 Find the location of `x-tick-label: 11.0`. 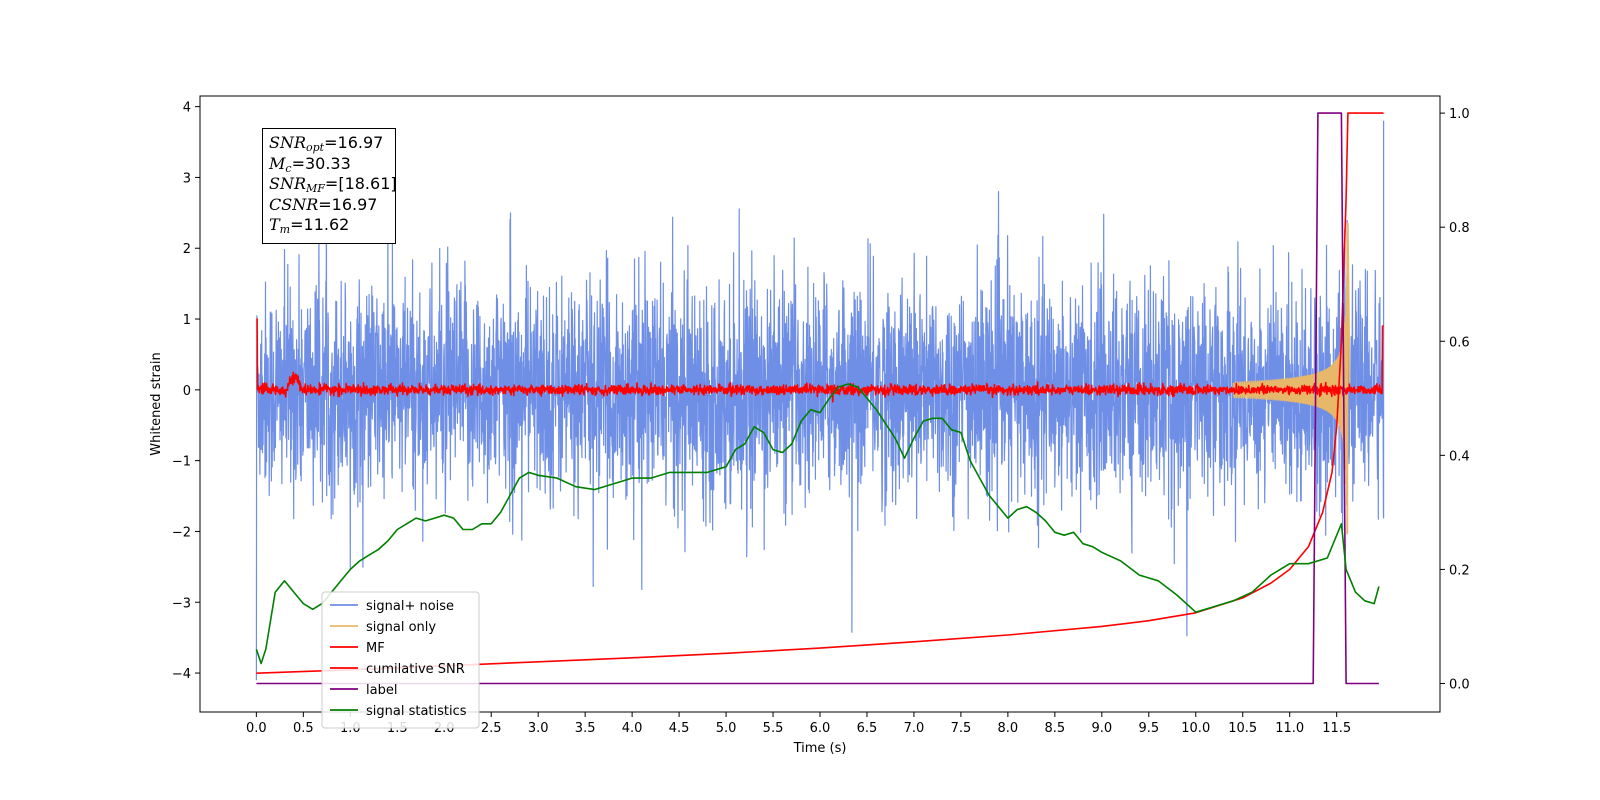

x-tick-label: 11.0 is located at coordinates (1289, 728).